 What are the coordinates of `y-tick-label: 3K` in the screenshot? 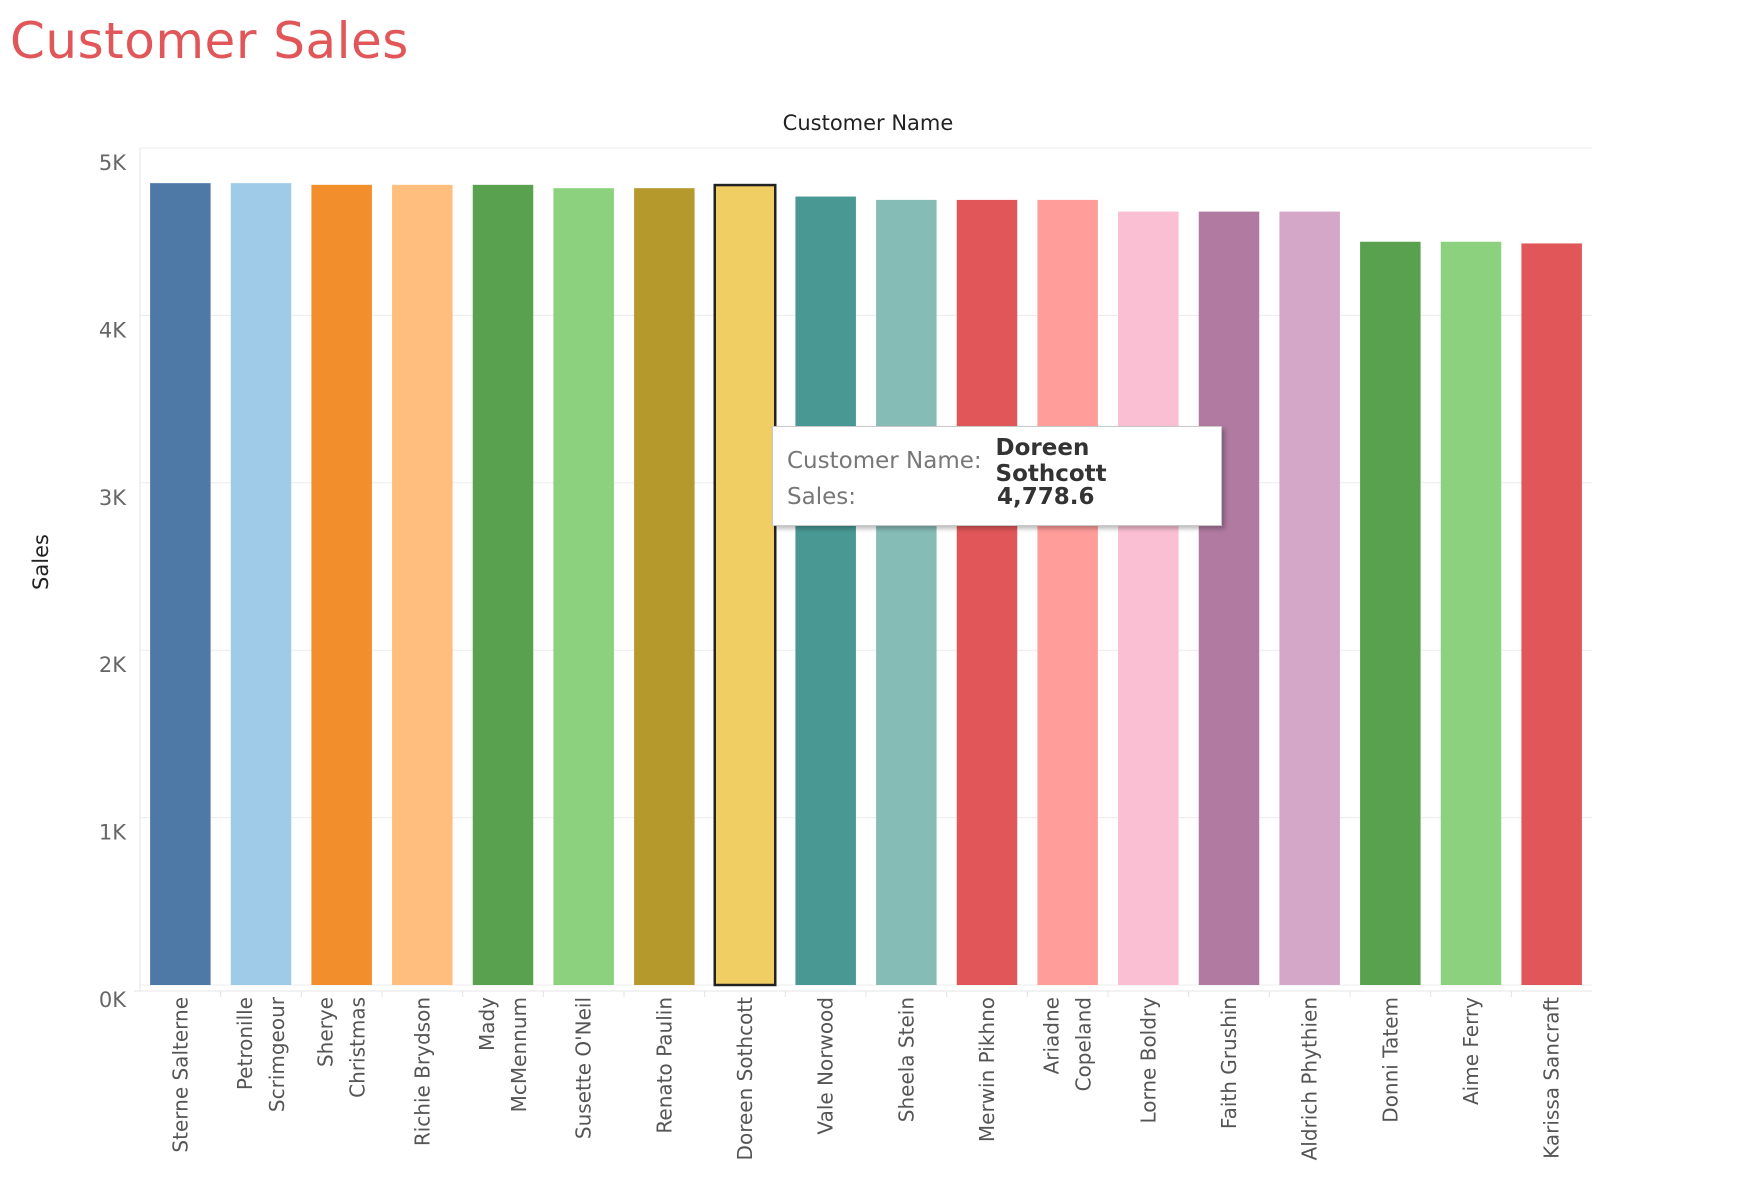 It's located at (113, 498).